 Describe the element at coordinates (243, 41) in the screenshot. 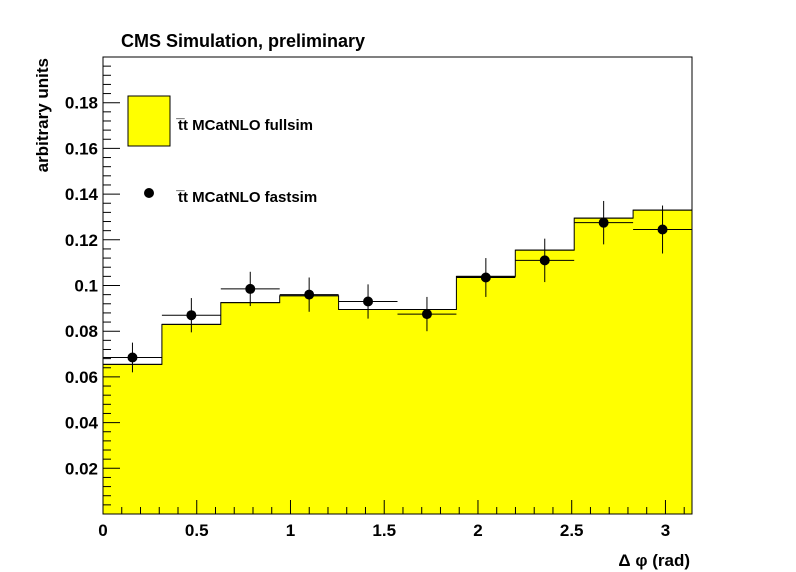

I see `chart-title: CMS Simulation, preliminary` at that location.